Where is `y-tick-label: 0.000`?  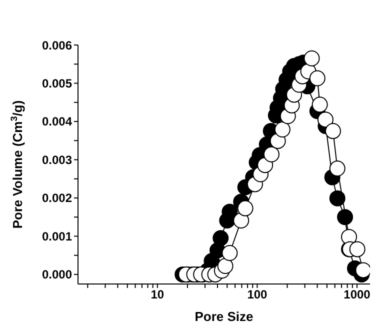
y-tick-label: 0.000 is located at coordinates (57, 275).